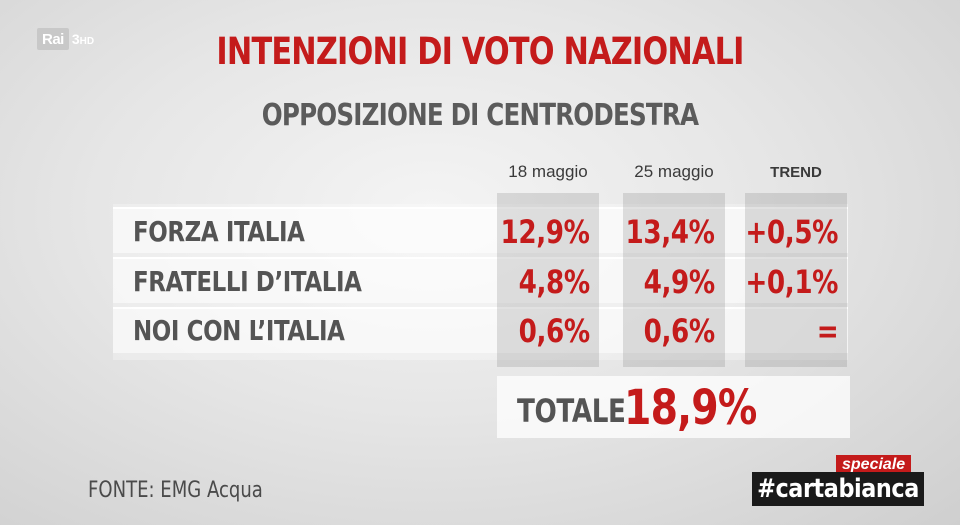 The height and width of the screenshot is (525, 960). What do you see at coordinates (83, 39) in the screenshot?
I see `channel-number: 3HD` at bounding box center [83, 39].